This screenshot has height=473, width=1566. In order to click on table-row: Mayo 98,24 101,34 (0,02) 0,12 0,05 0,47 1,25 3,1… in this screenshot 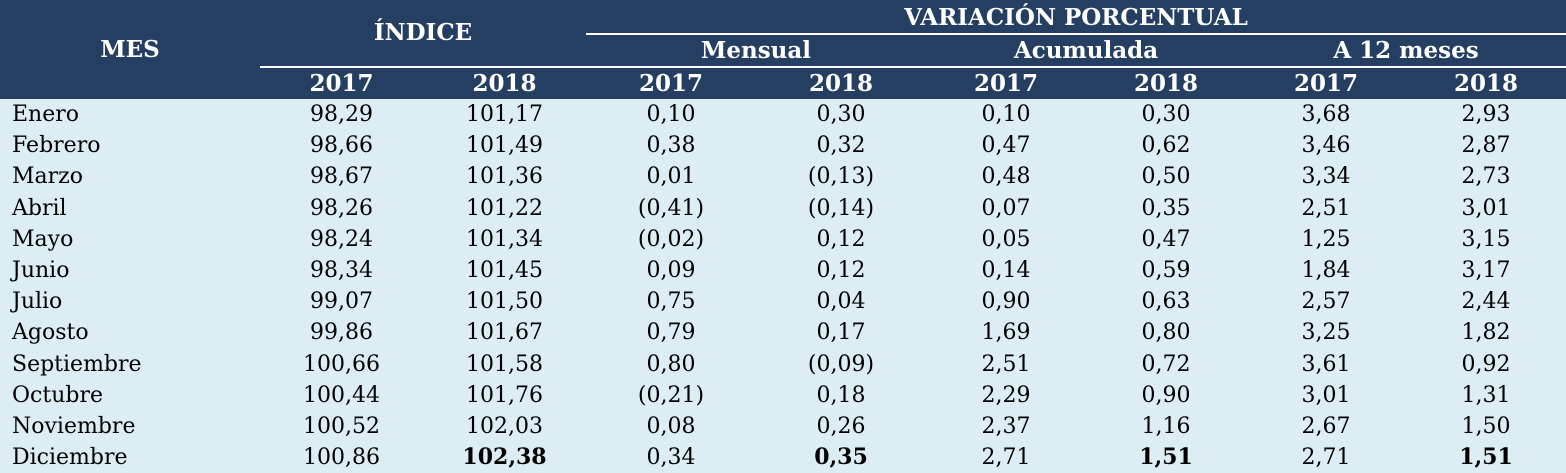, I will do `click(783, 239)`.